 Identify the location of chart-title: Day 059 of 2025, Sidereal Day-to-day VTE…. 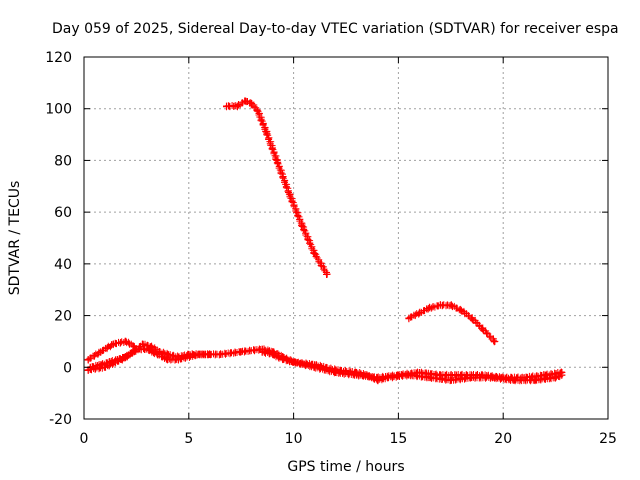
(335, 29).